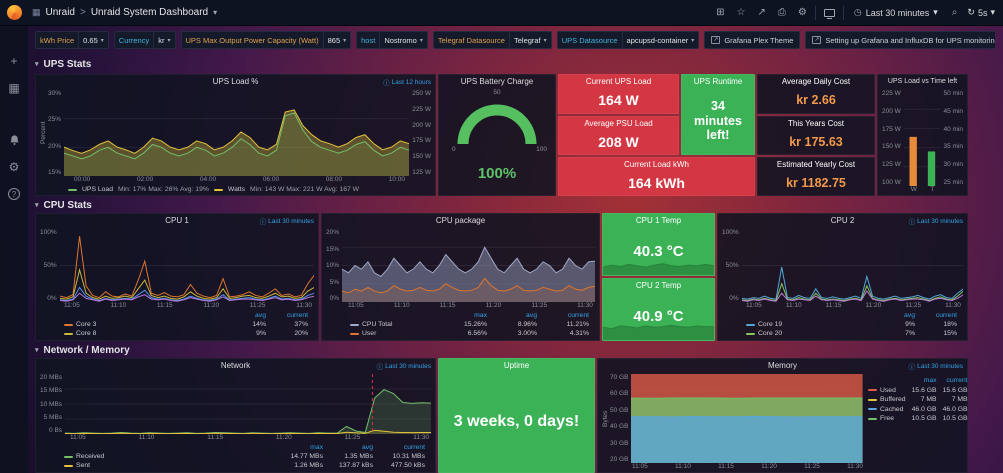 This screenshot has width=1003, height=473. Describe the element at coordinates (169, 40) in the screenshot. I see `chevron-down-icon: ▾` at that location.